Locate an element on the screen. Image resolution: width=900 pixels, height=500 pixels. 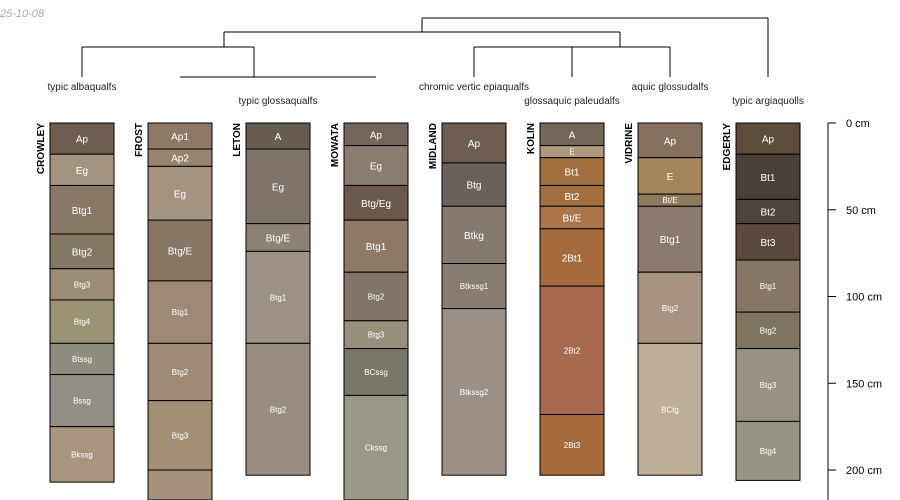
depth-tick-label: 200 cm is located at coordinates (864, 471).